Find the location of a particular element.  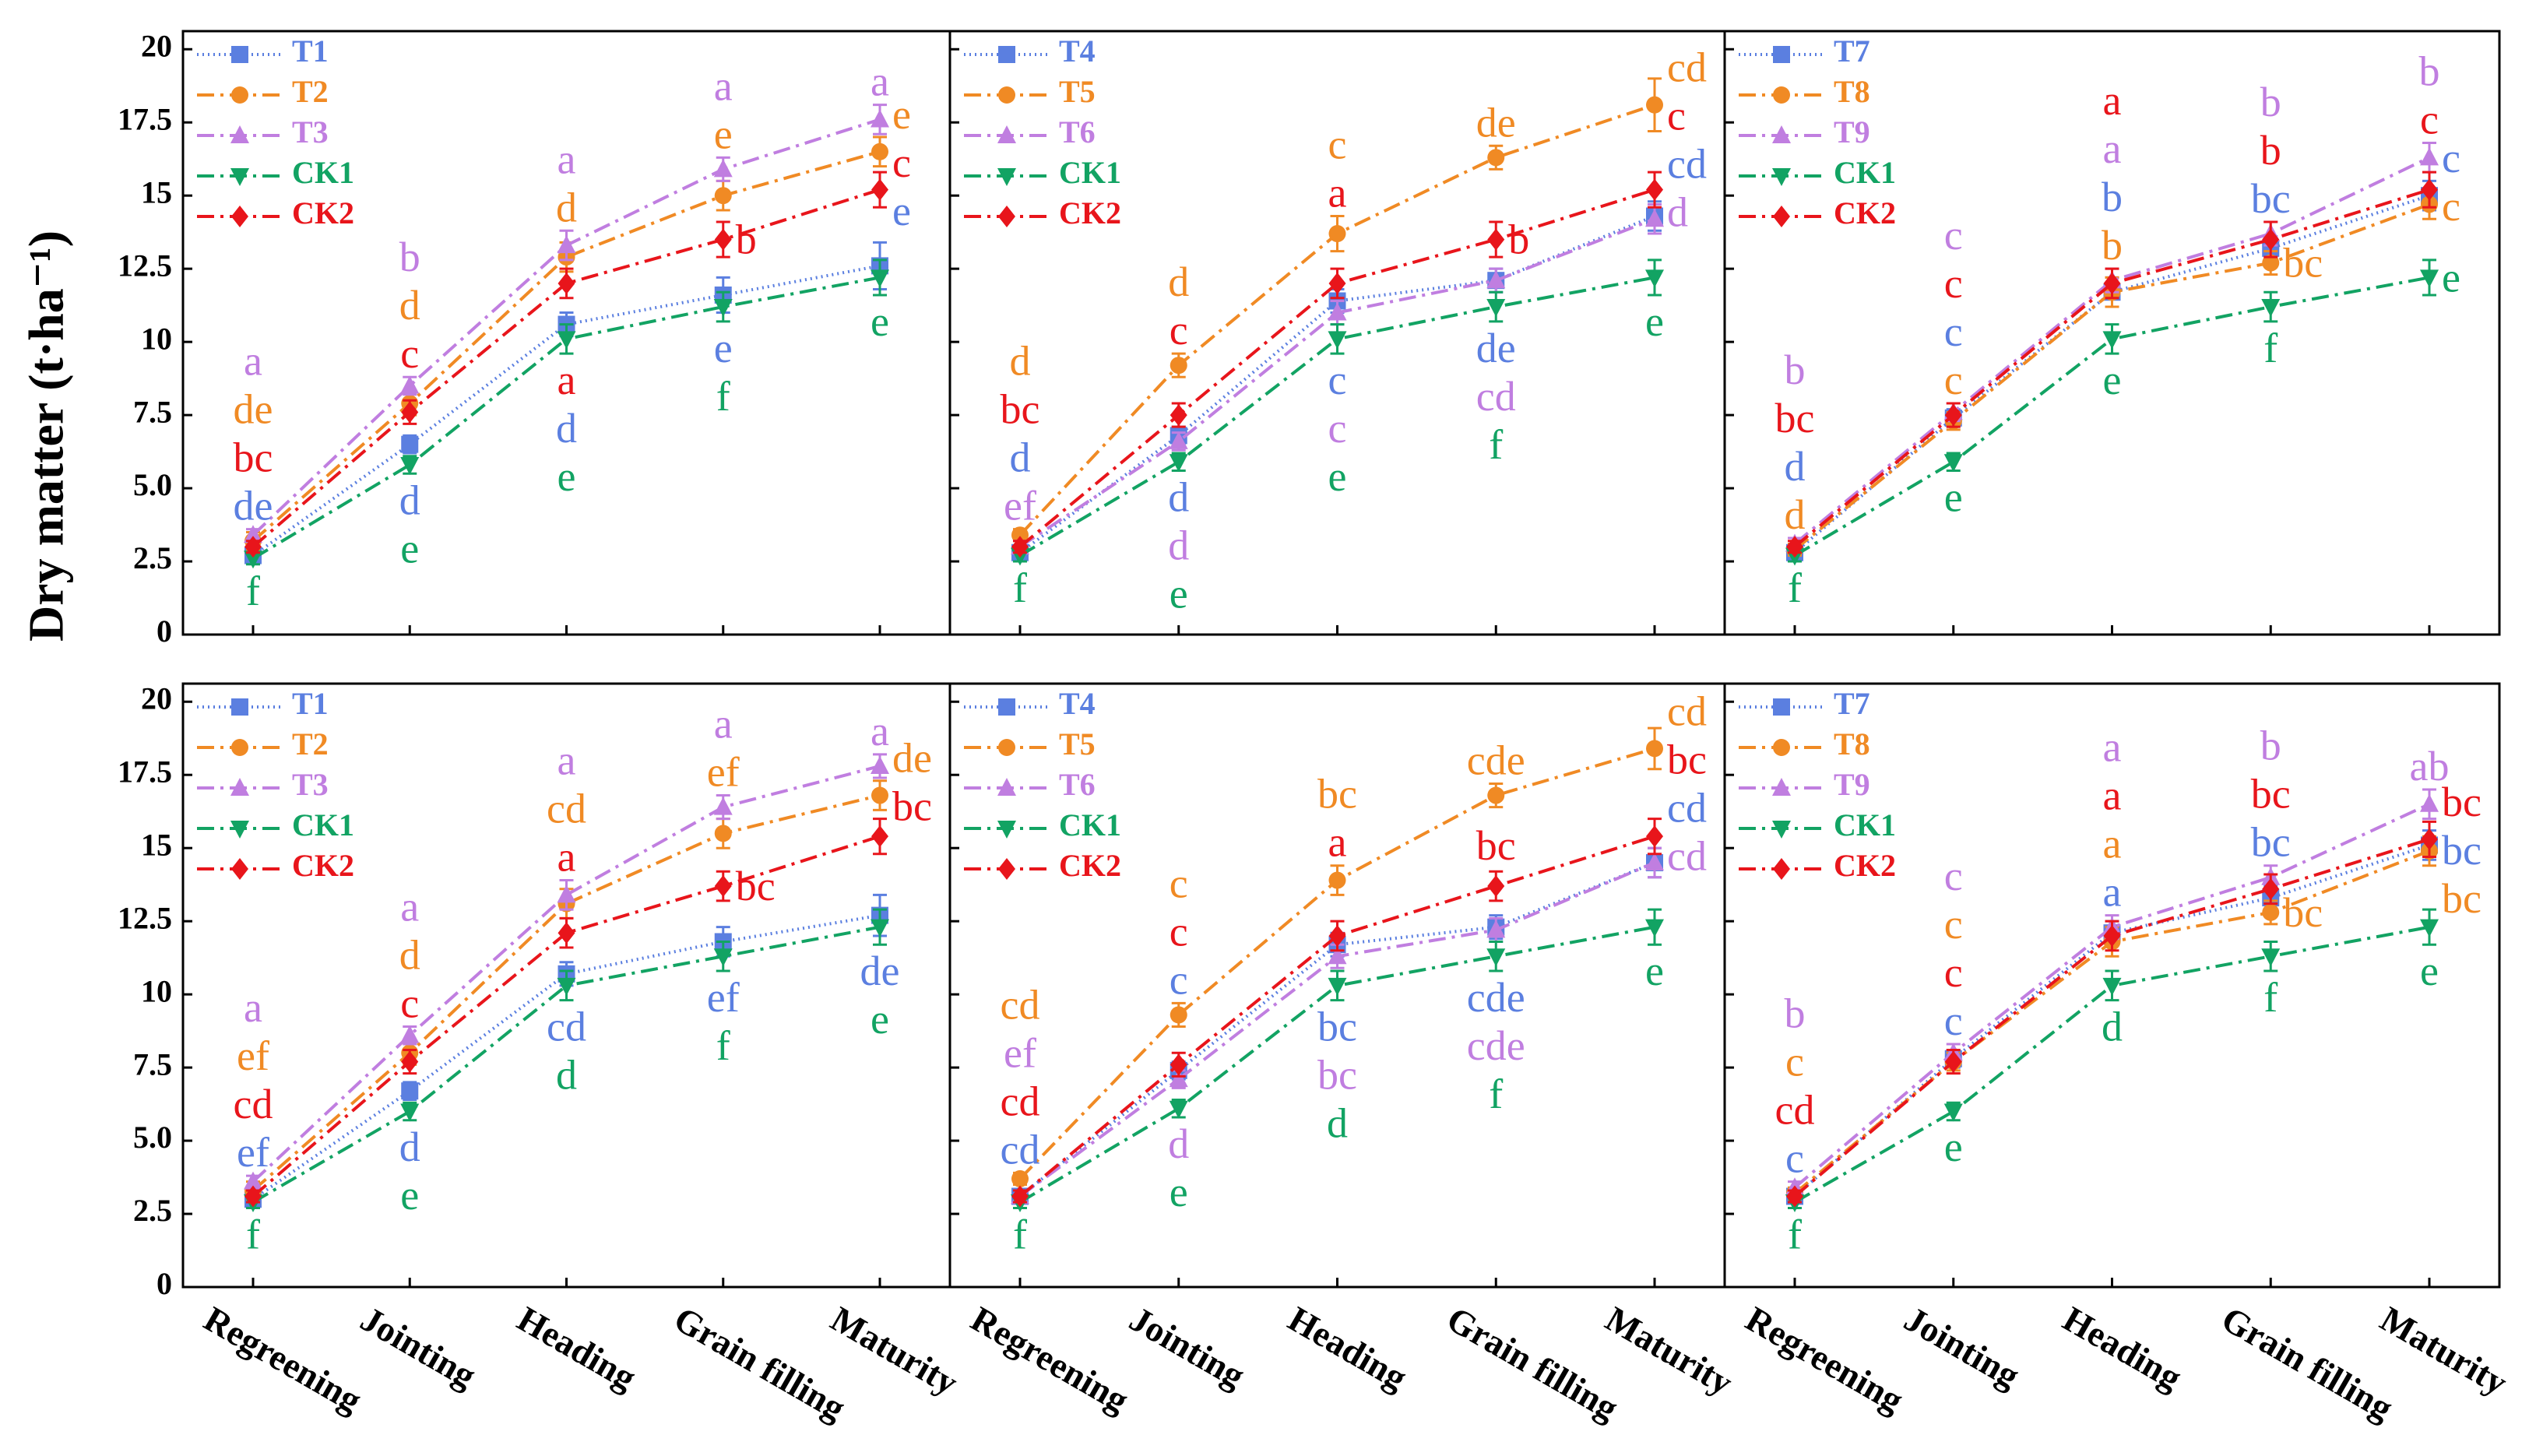

x-tick-label: Grain filling is located at coordinates (759, 1363).